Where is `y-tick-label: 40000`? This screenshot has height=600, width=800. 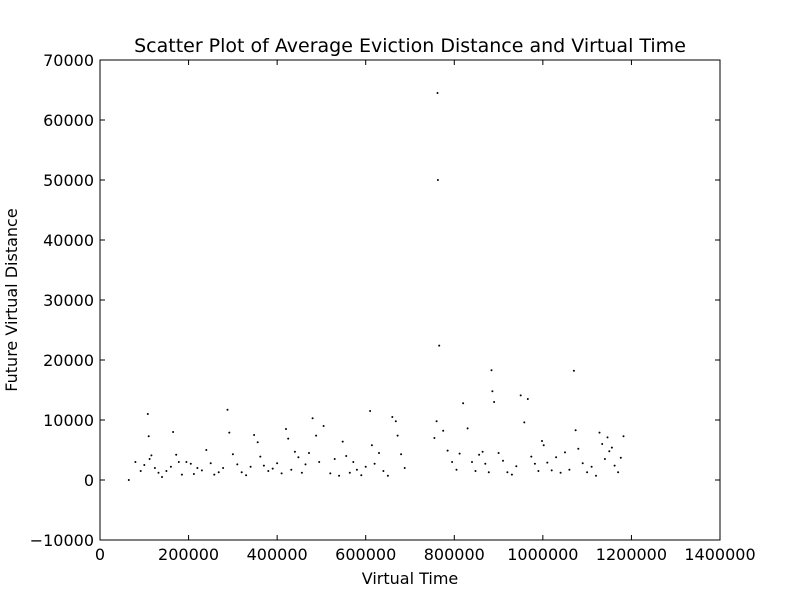 y-tick-label: 40000 is located at coordinates (68, 240).